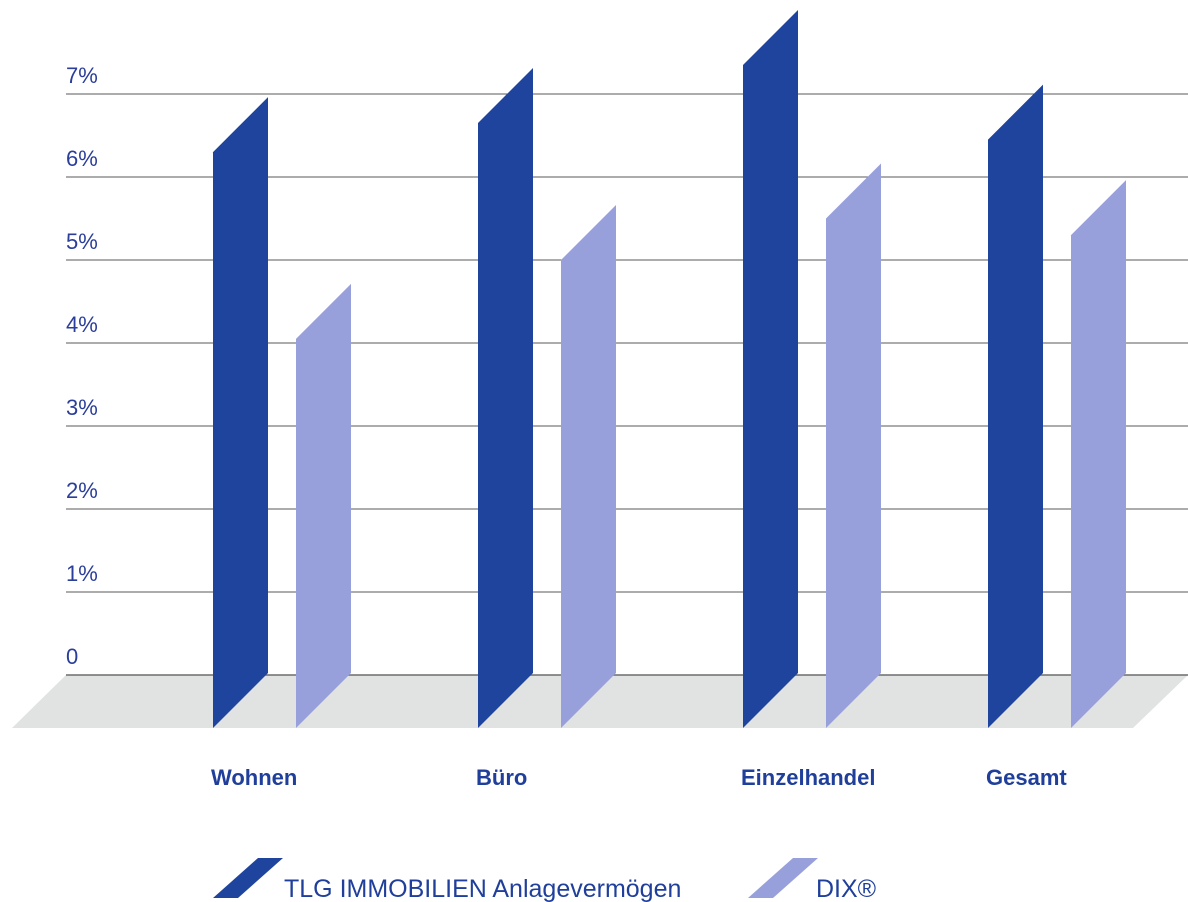  I want to click on category-label-einzelhandel: Einzelhandel, so click(808, 777).